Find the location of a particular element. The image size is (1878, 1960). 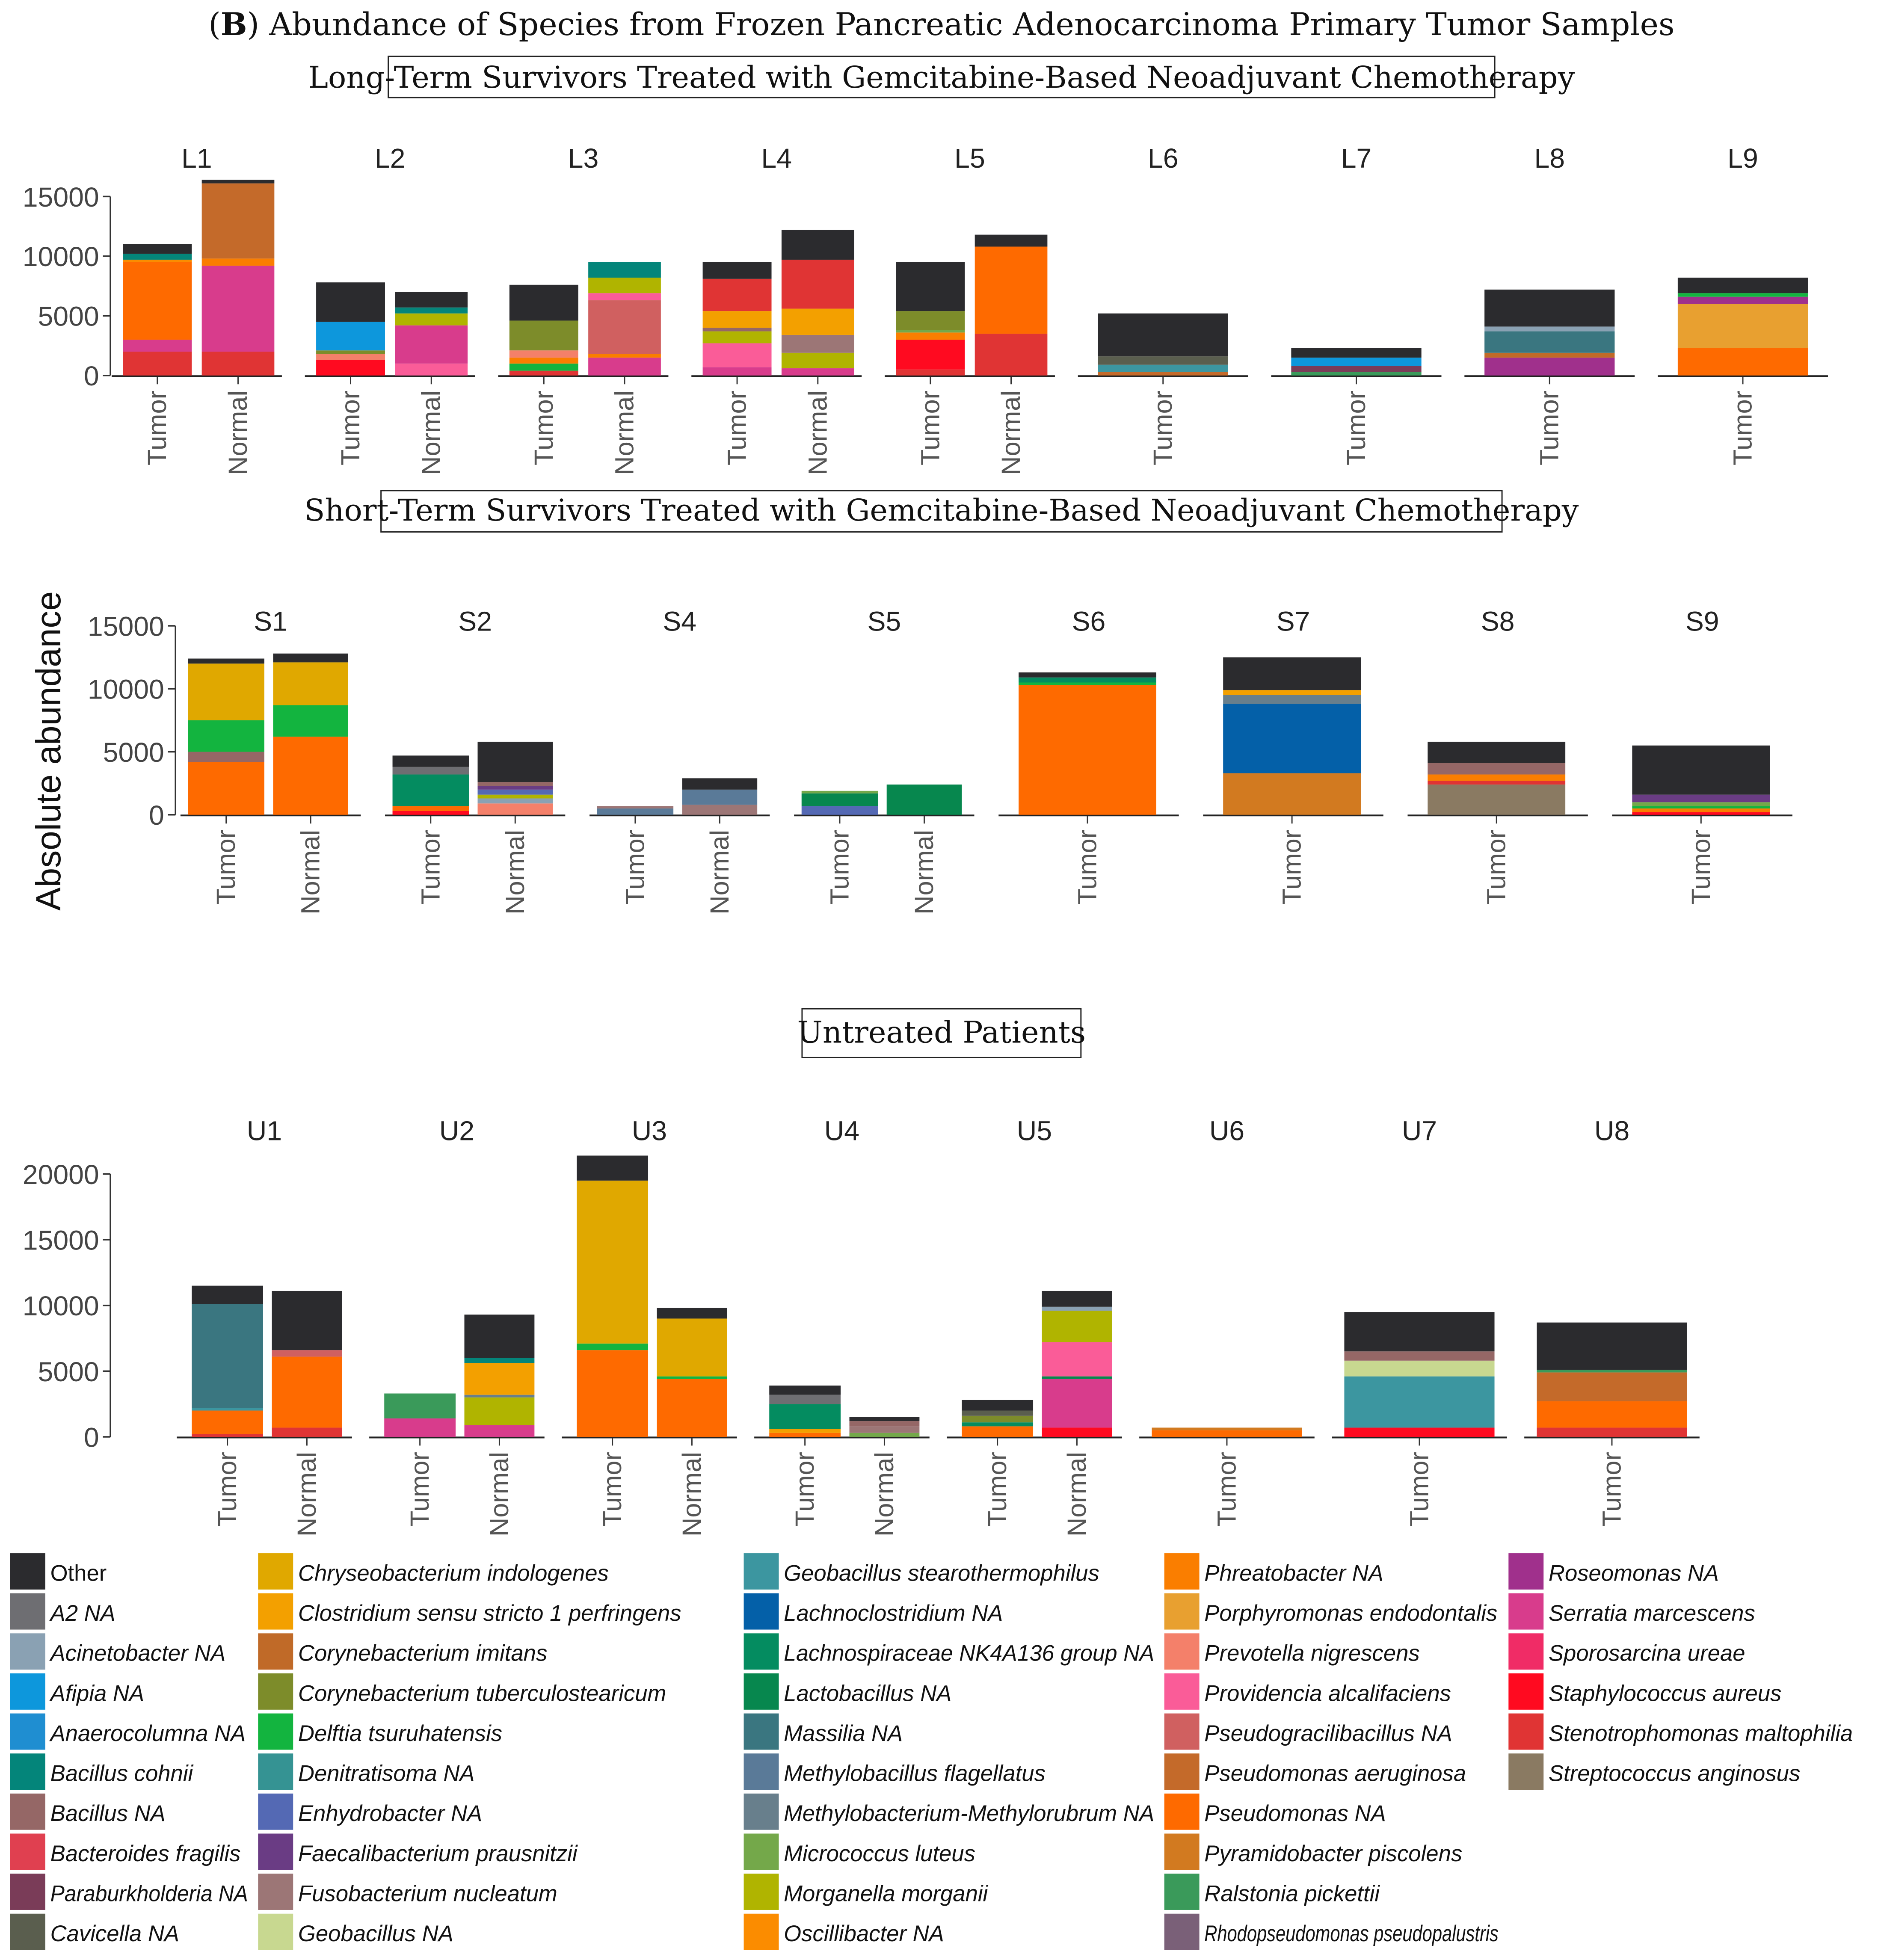

y-tick-label: 15000 is located at coordinates (61, 197).